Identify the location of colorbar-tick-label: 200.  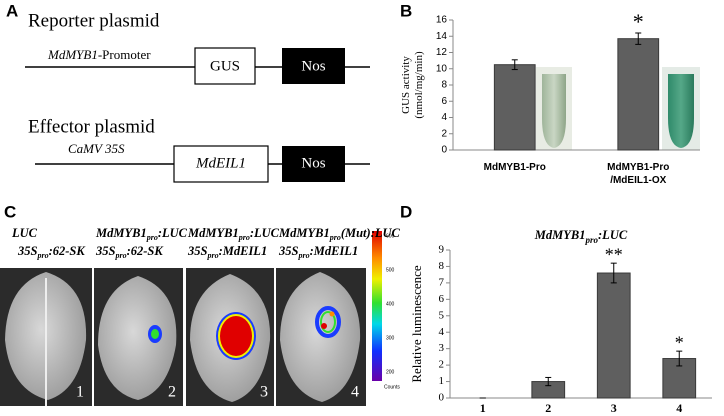
(390, 372).